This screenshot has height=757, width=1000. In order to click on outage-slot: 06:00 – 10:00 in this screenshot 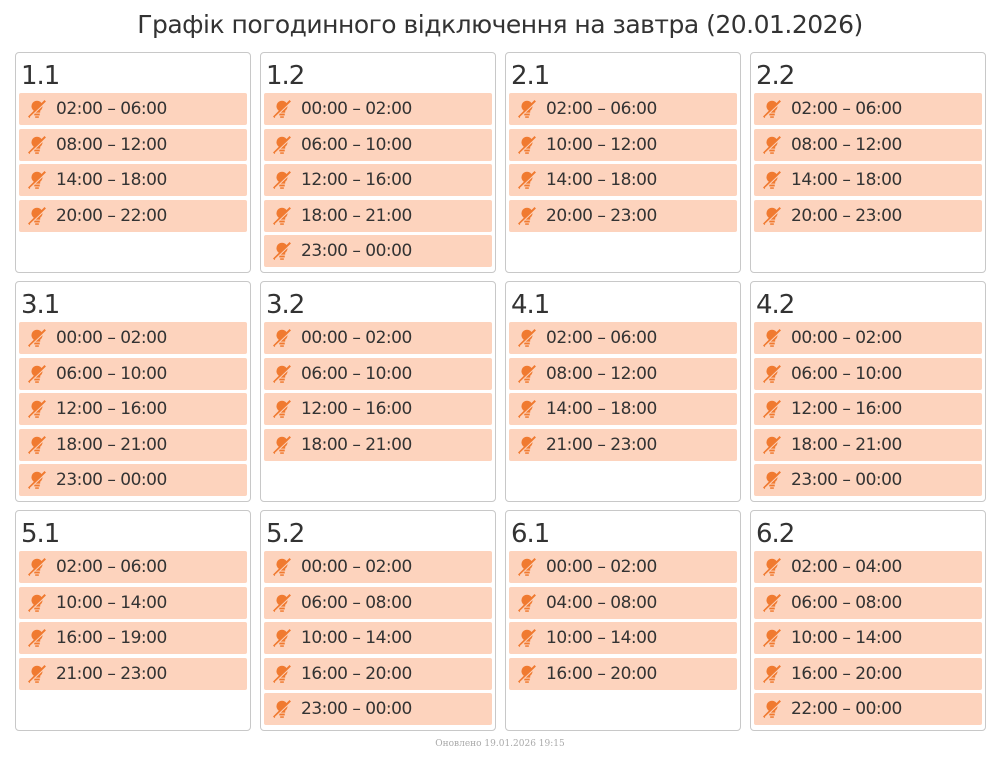, I will do `click(133, 373)`.